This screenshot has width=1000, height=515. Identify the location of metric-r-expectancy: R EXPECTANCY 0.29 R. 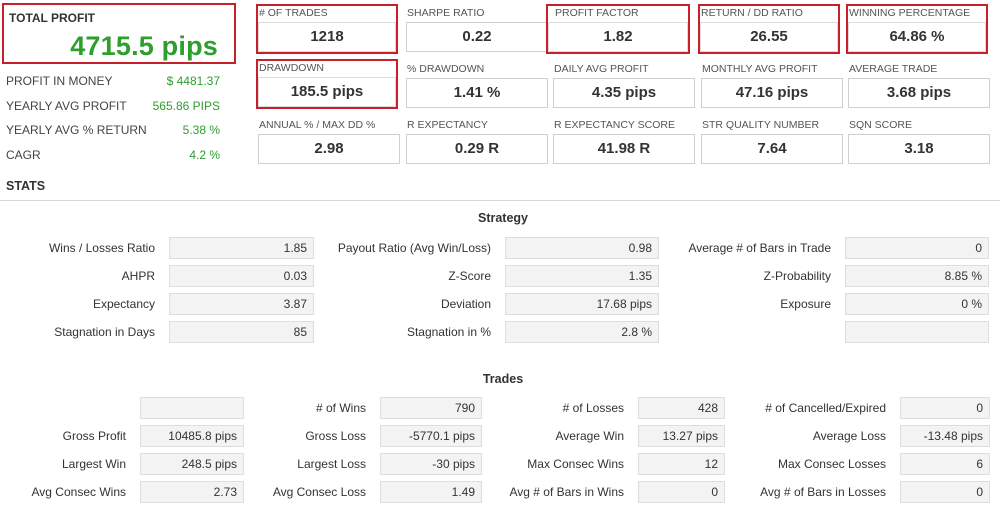
(477, 141).